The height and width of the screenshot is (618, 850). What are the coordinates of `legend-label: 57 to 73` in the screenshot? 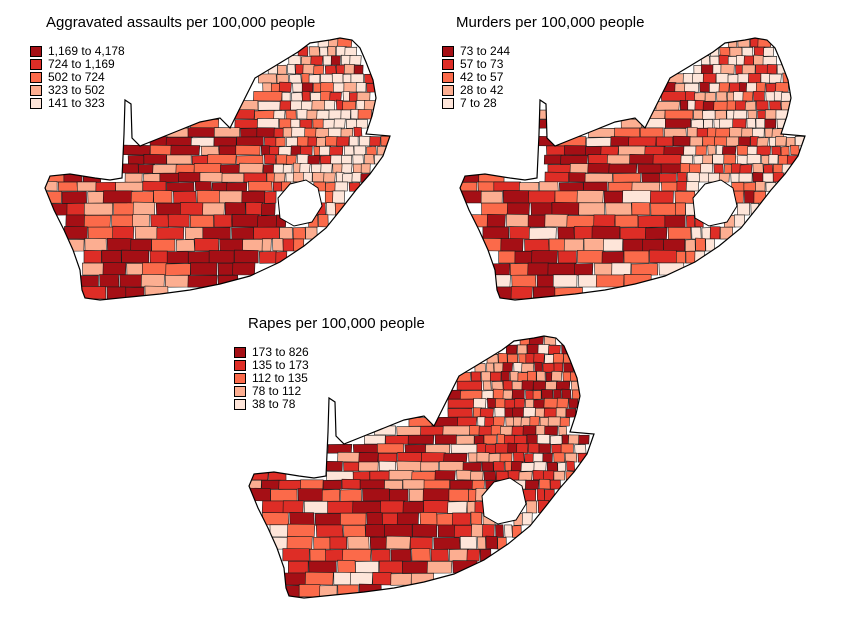 It's located at (482, 64).